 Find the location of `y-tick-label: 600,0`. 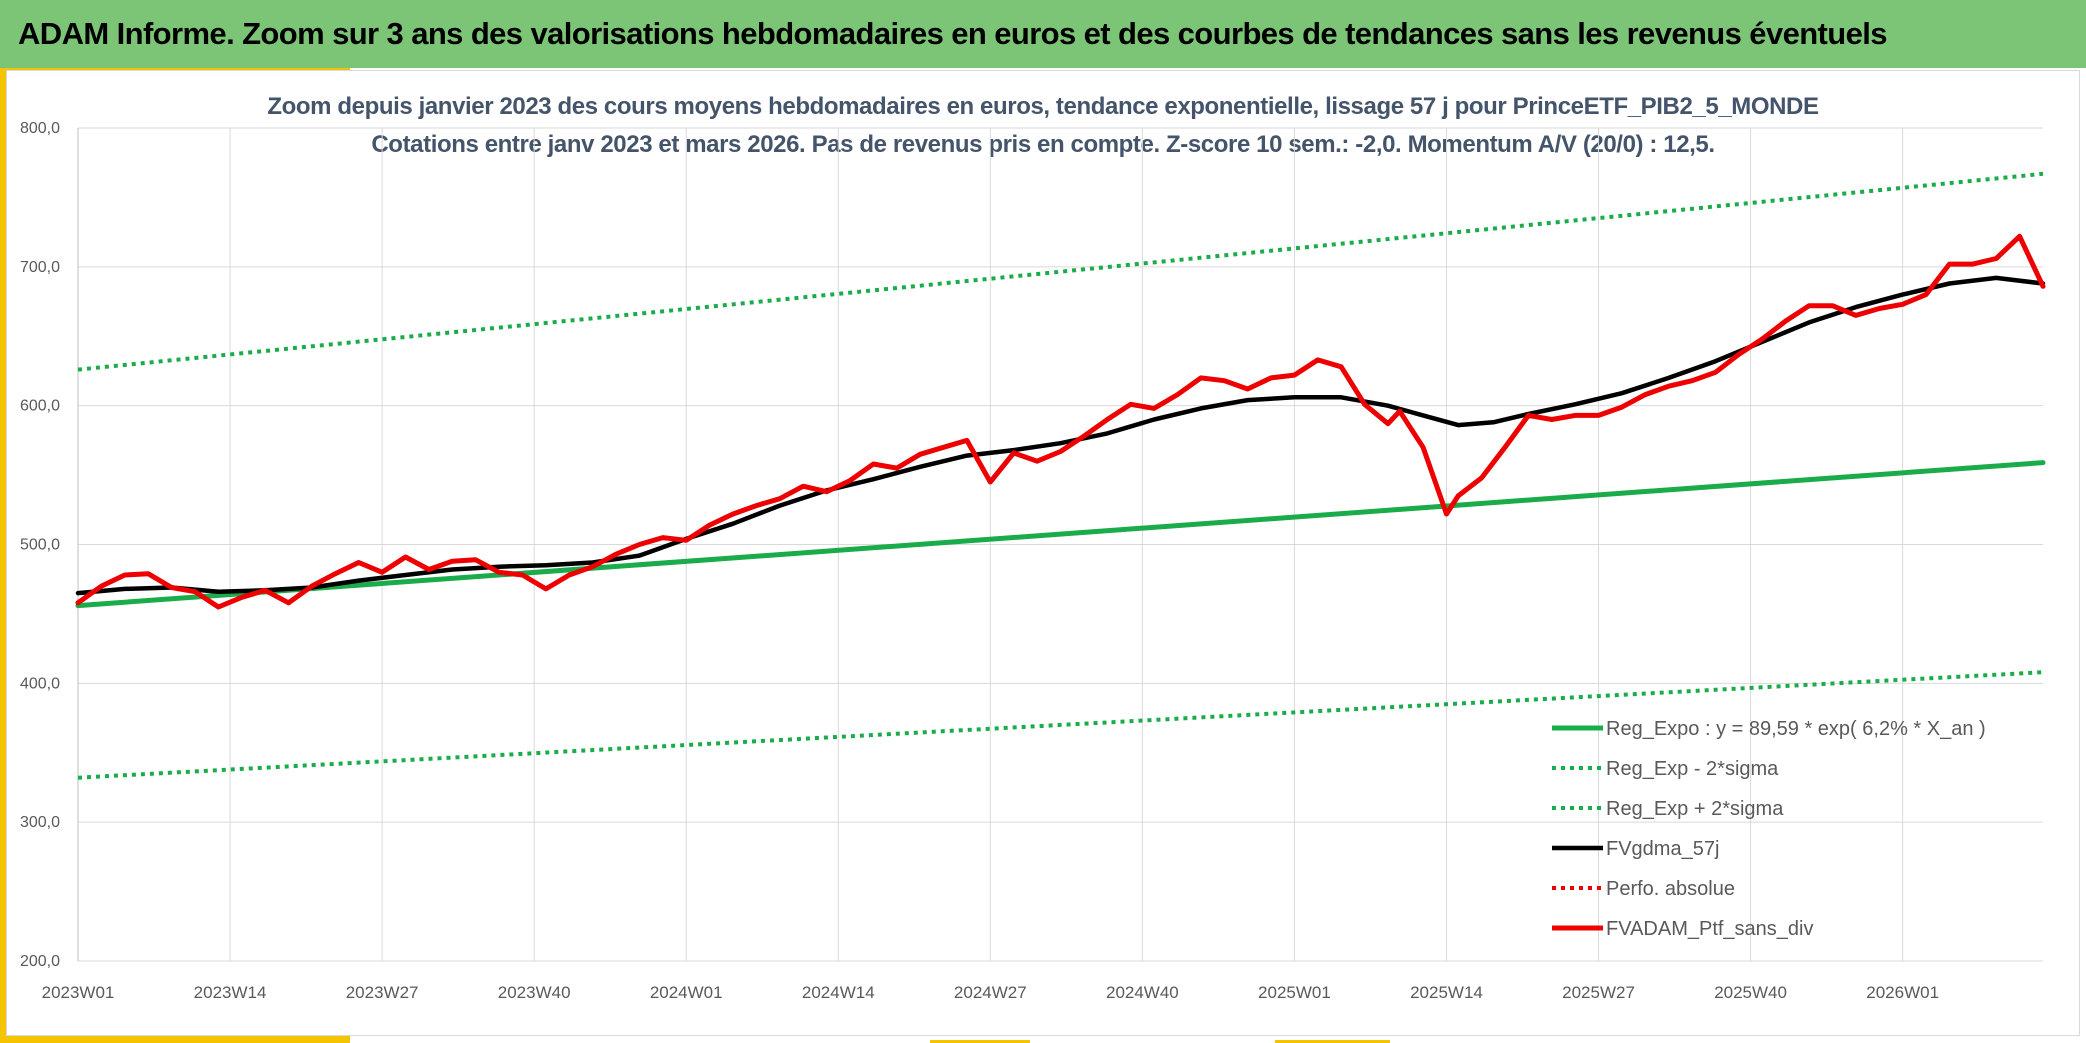

y-tick-label: 600,0 is located at coordinates (40, 406).